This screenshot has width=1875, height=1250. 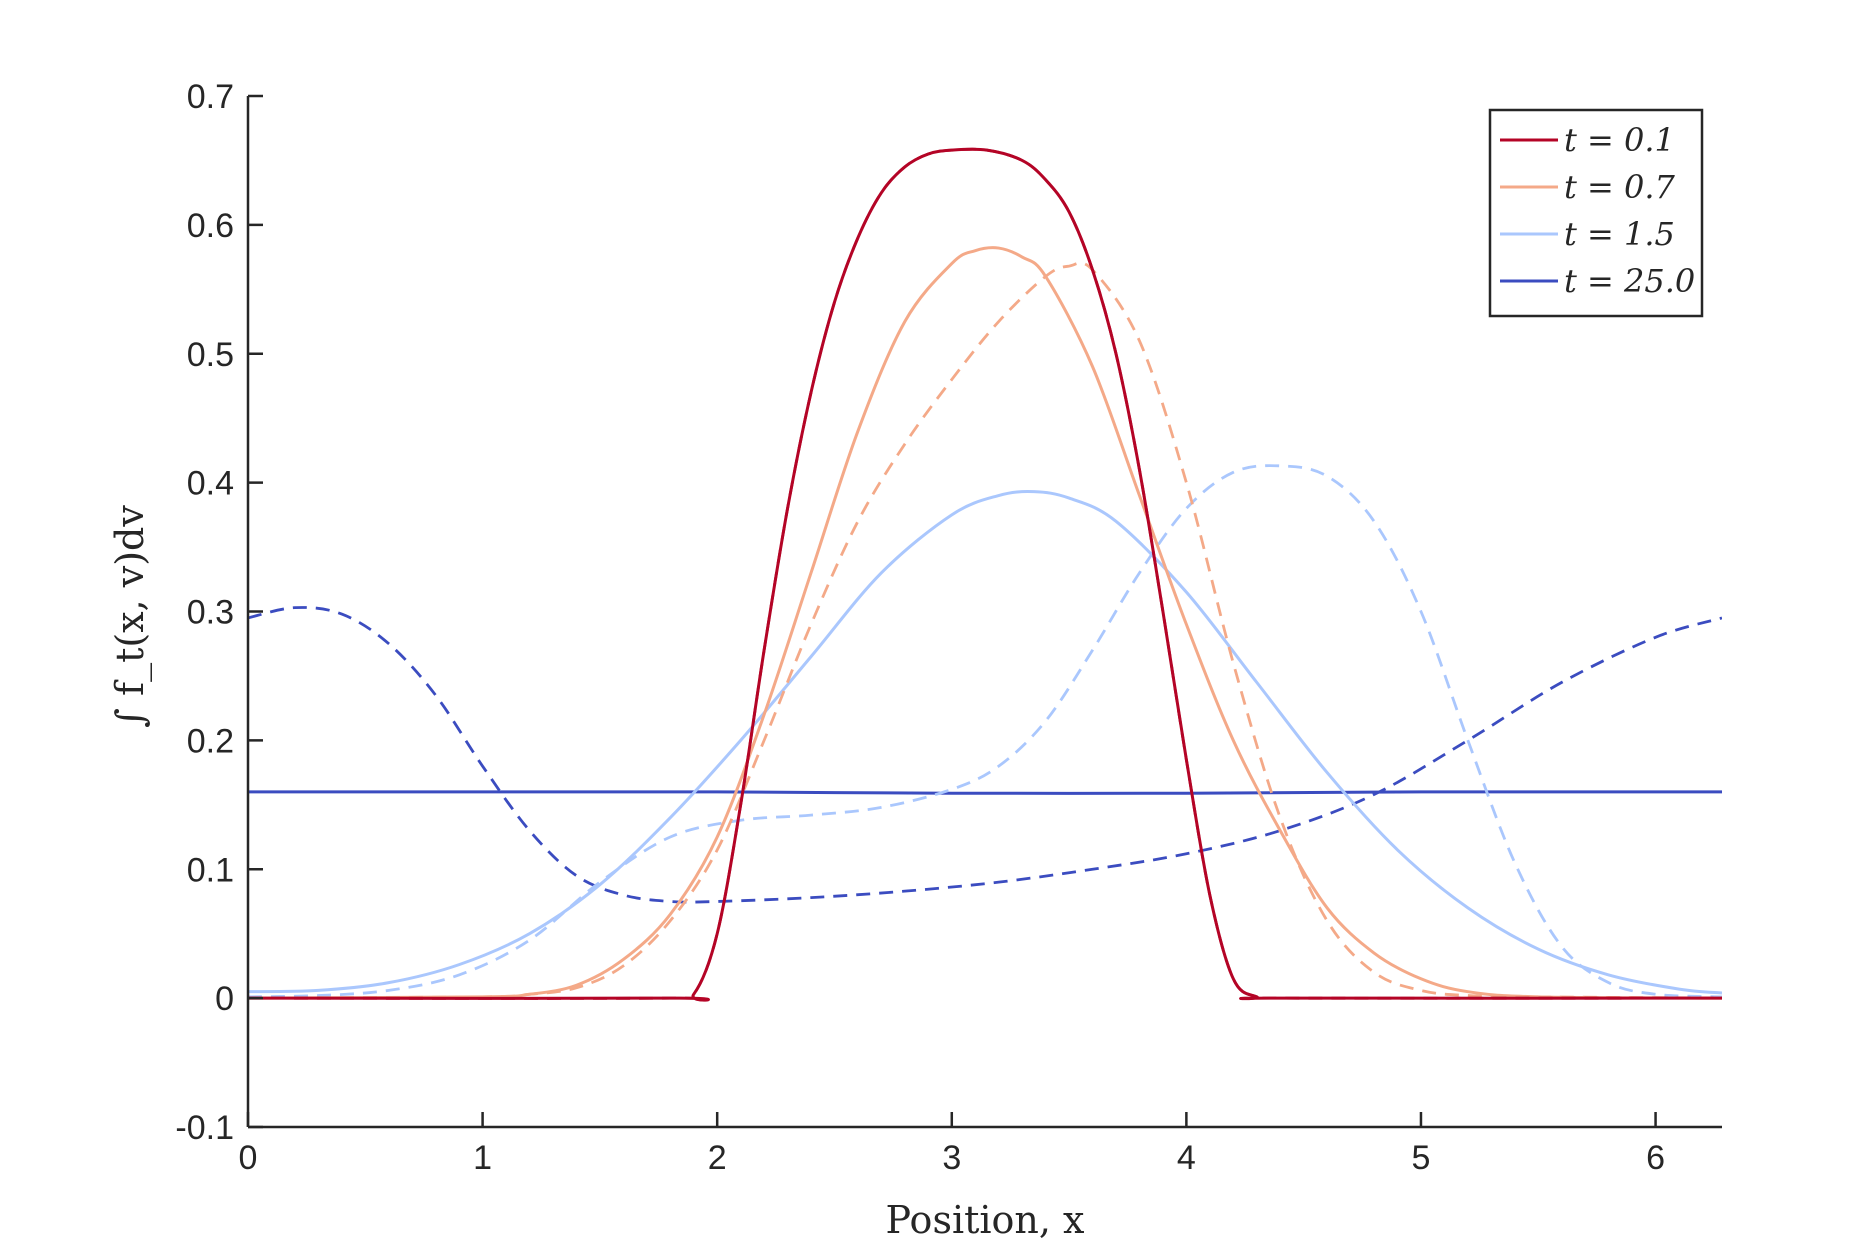 What do you see at coordinates (985, 792) in the screenshot?
I see `series-line-6-solid` at bounding box center [985, 792].